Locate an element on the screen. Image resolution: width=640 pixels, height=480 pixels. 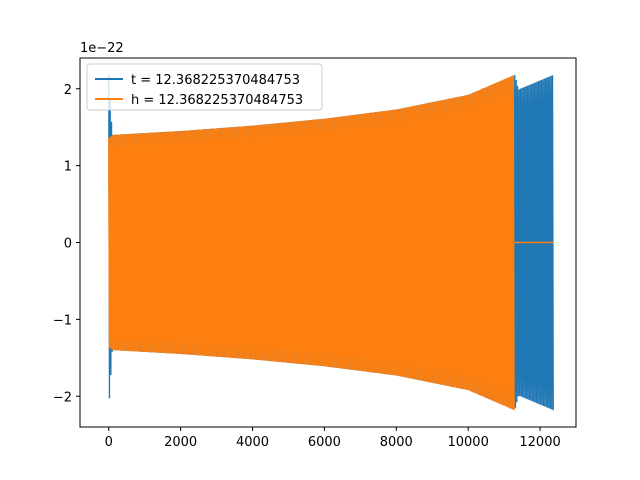
y-offset-text: 1e−22 is located at coordinates (102, 48).